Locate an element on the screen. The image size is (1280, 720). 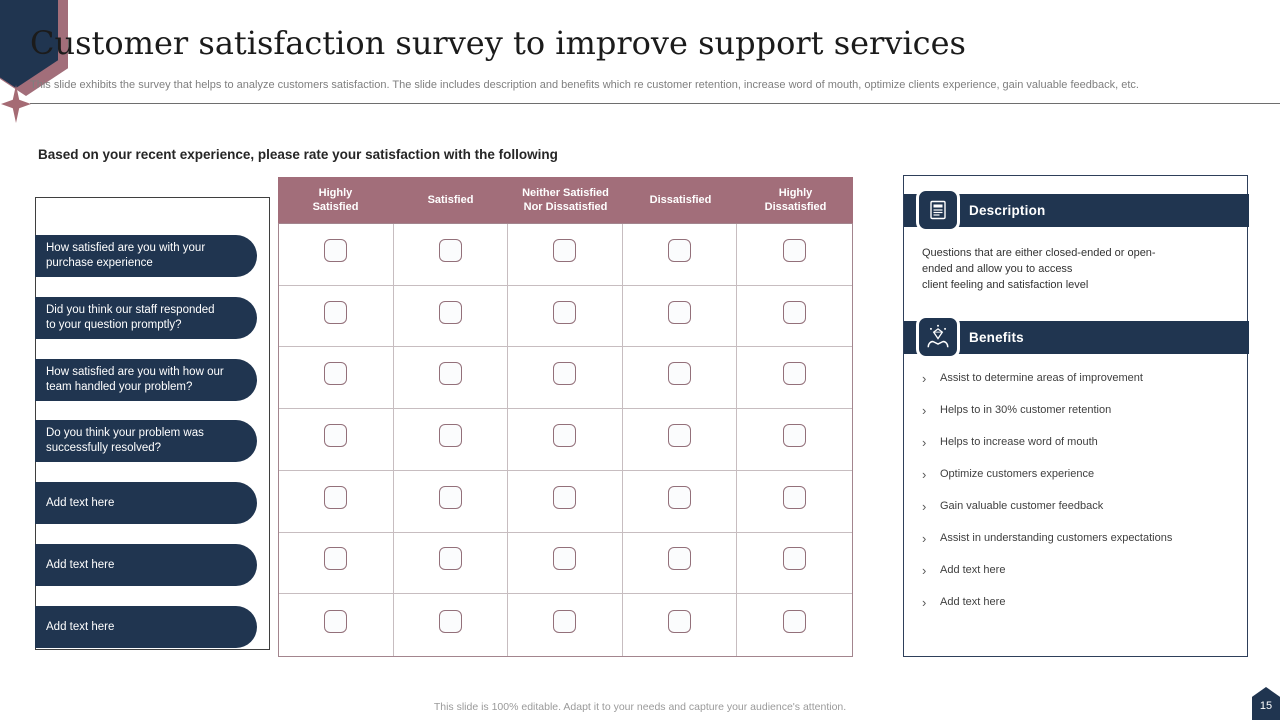
benefit-item: › Add text here is located at coordinates (1082, 602).